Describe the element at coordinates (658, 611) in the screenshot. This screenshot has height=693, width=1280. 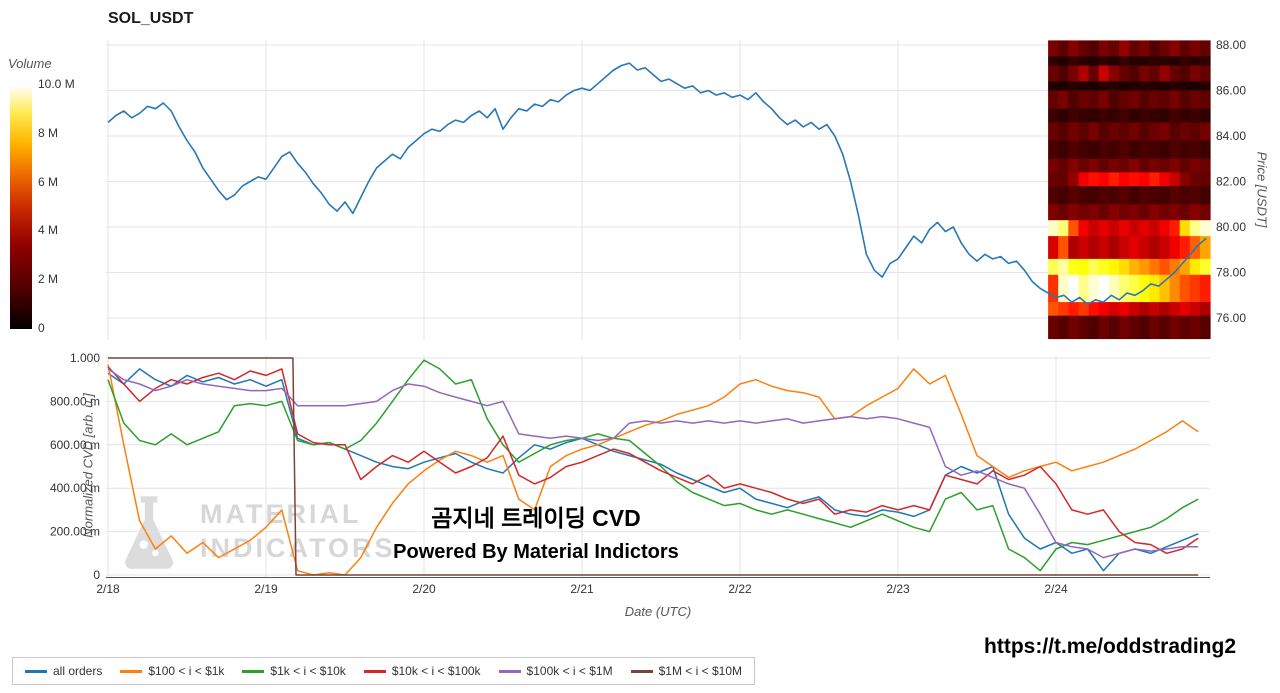
I see `date-axis-label: Date (UTC)` at that location.